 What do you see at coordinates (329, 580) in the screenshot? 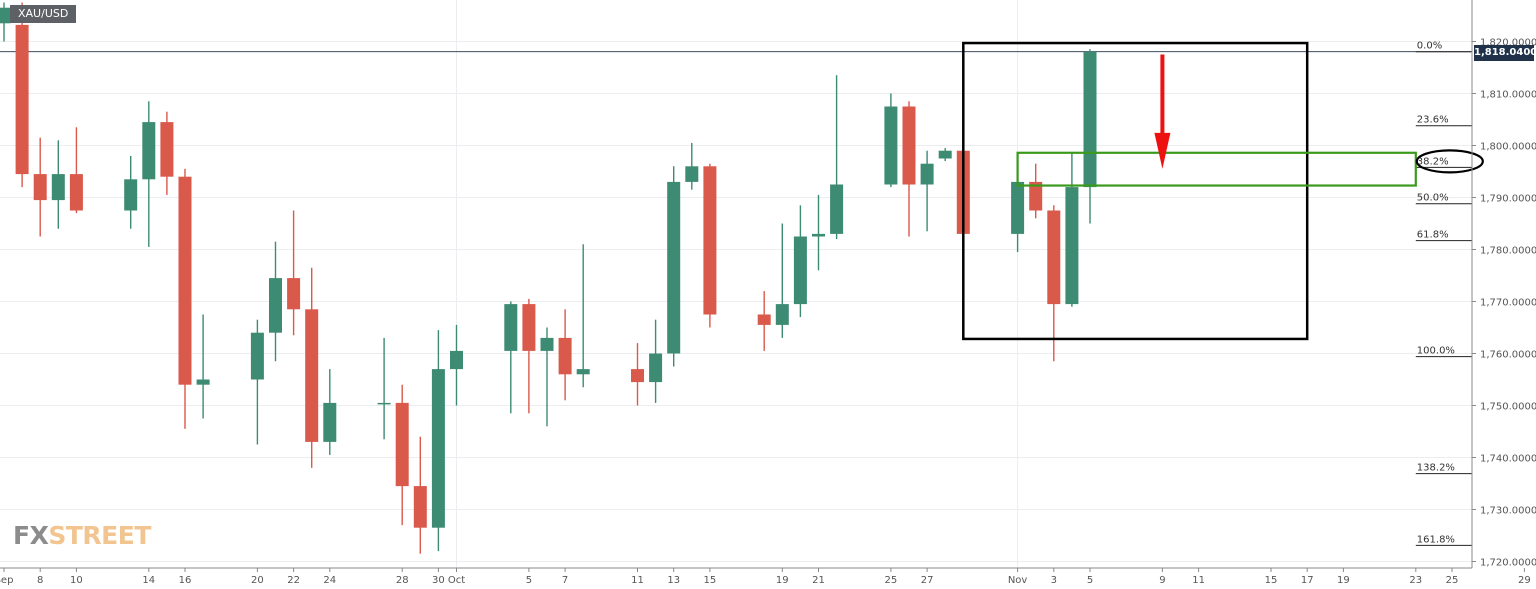
I see `x-tick-label: 24` at bounding box center [329, 580].